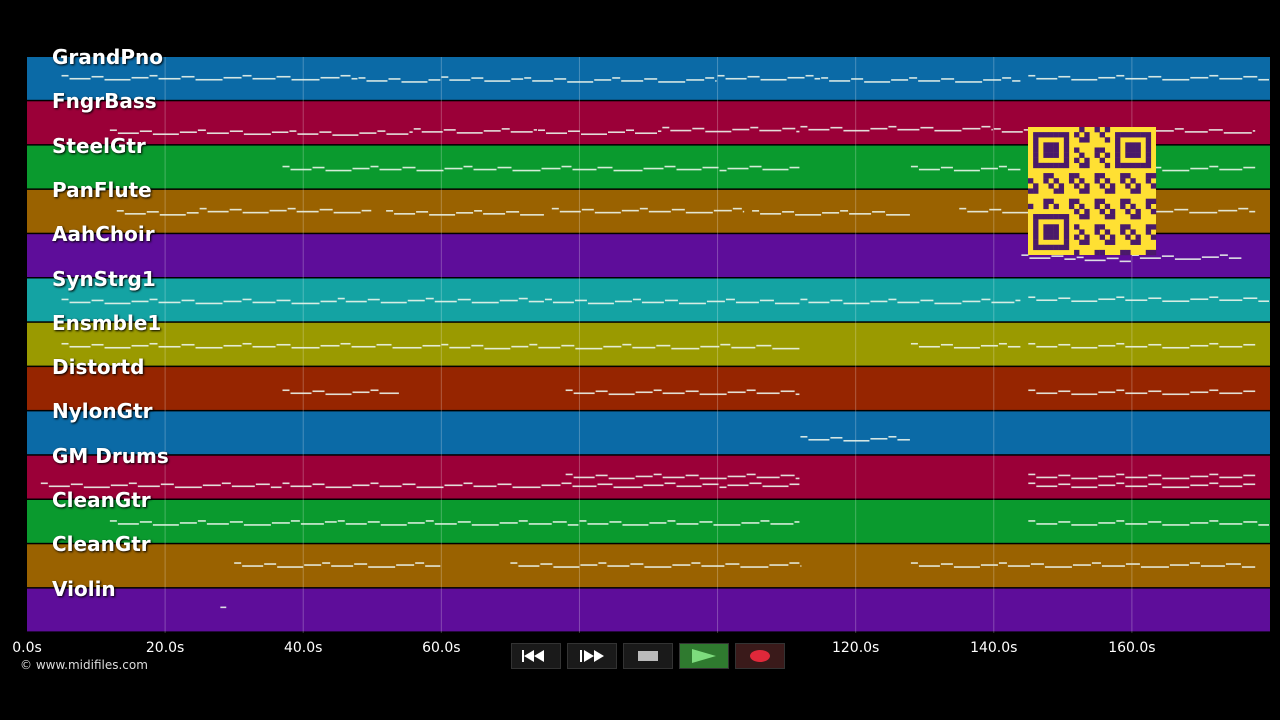 The width and height of the screenshot is (1280, 720). I want to click on track-label: CleanGtr, so click(101, 544).